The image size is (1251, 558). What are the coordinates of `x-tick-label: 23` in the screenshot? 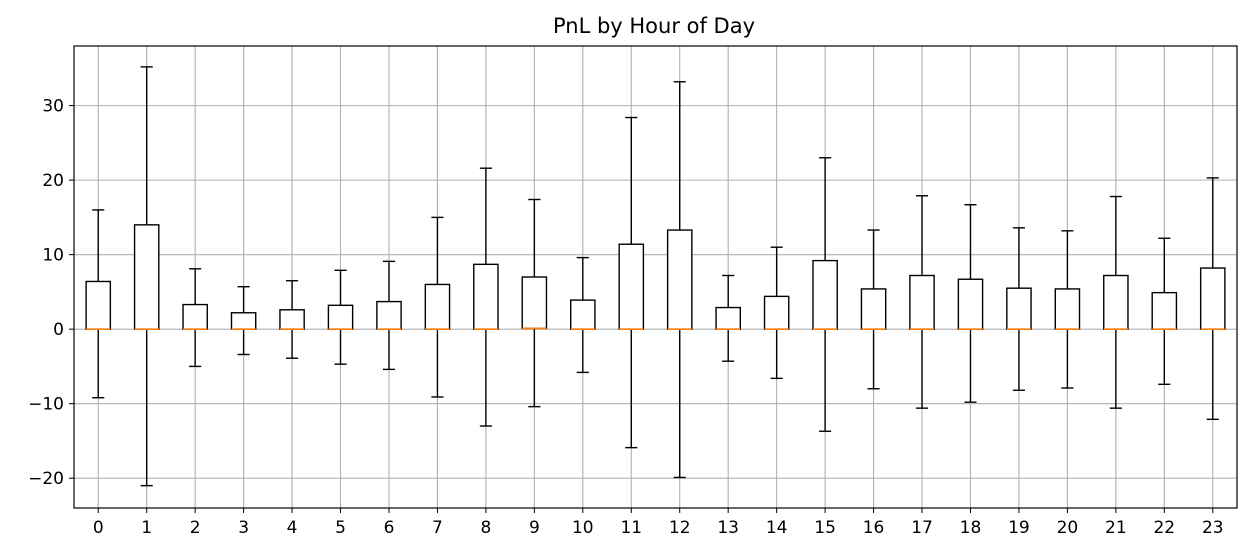 It's located at (1213, 528).